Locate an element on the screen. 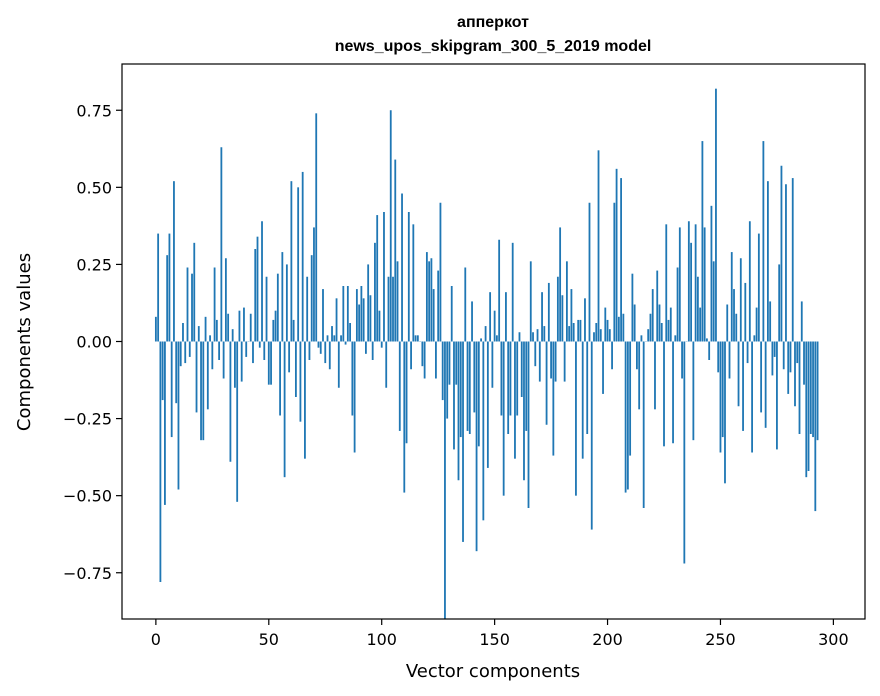  x-tick-label: 200 is located at coordinates (607, 639).